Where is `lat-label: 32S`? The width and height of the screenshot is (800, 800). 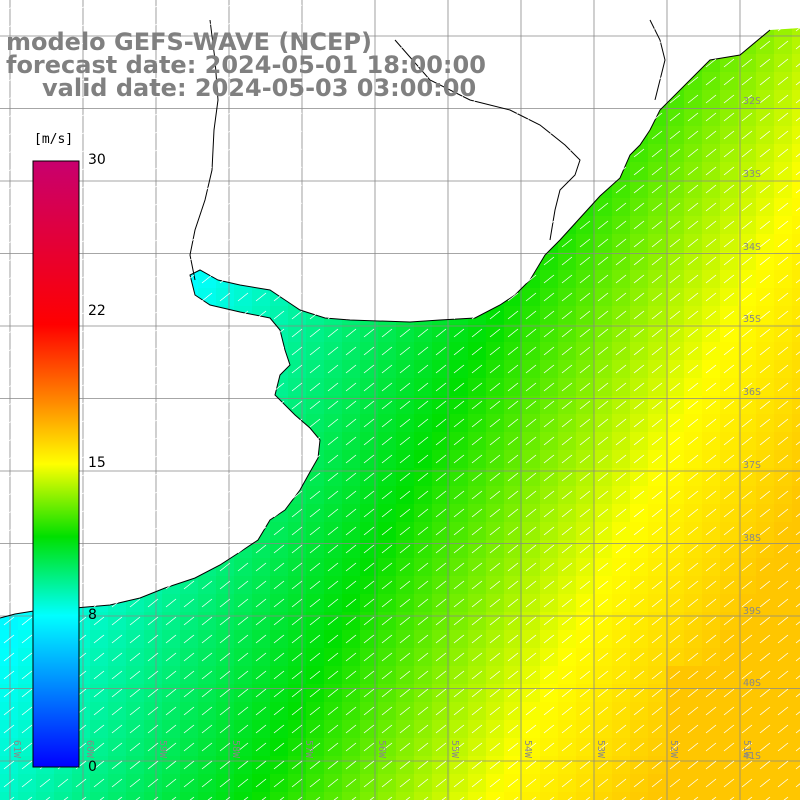
lat-label: 32S is located at coordinates (752, 101).